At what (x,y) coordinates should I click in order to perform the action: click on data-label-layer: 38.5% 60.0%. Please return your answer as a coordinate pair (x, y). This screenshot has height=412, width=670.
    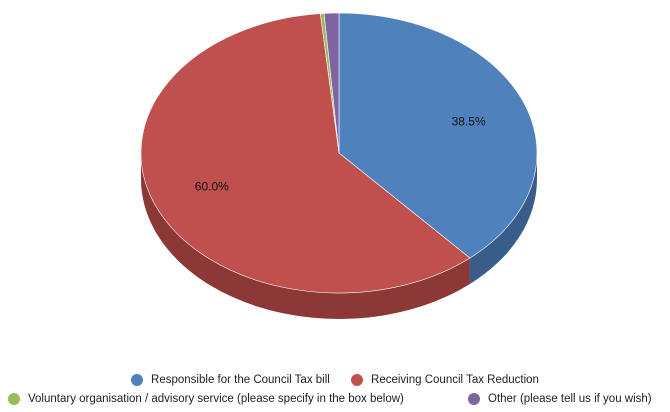
    Looking at the image, I should click on (340, 153).